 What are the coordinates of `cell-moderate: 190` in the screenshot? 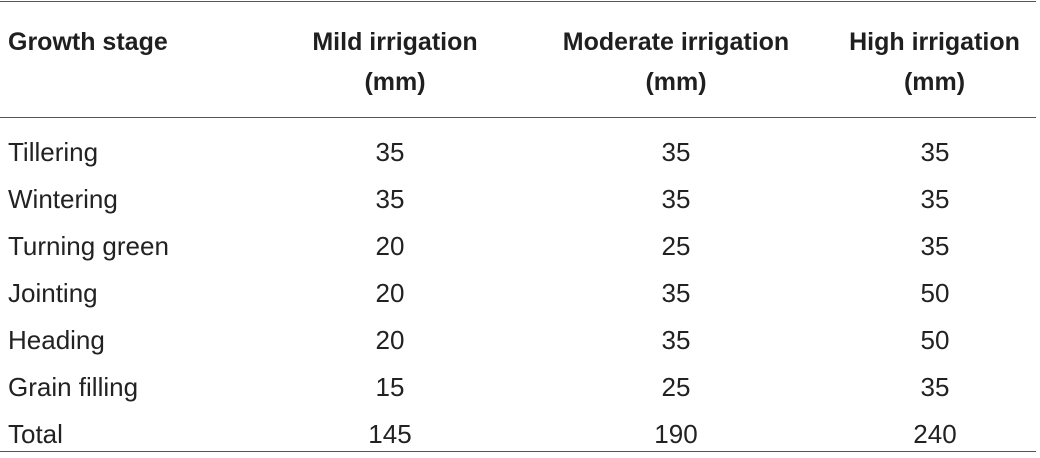 It's located at (676, 434).